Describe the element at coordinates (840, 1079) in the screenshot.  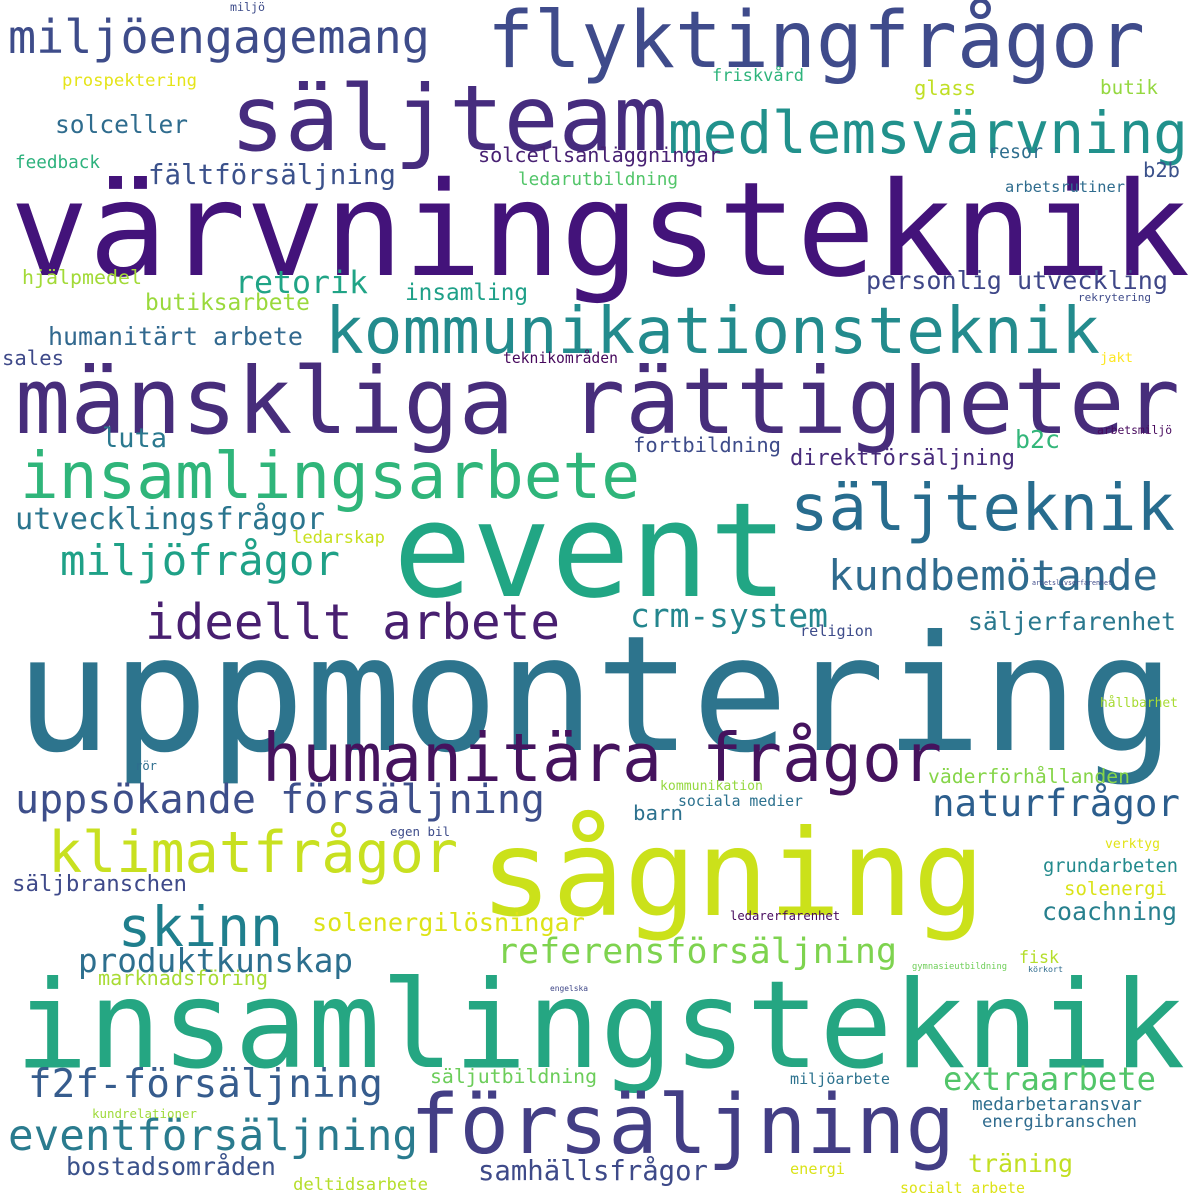
I see `word-miljoarbete: miljöarbete` at that location.